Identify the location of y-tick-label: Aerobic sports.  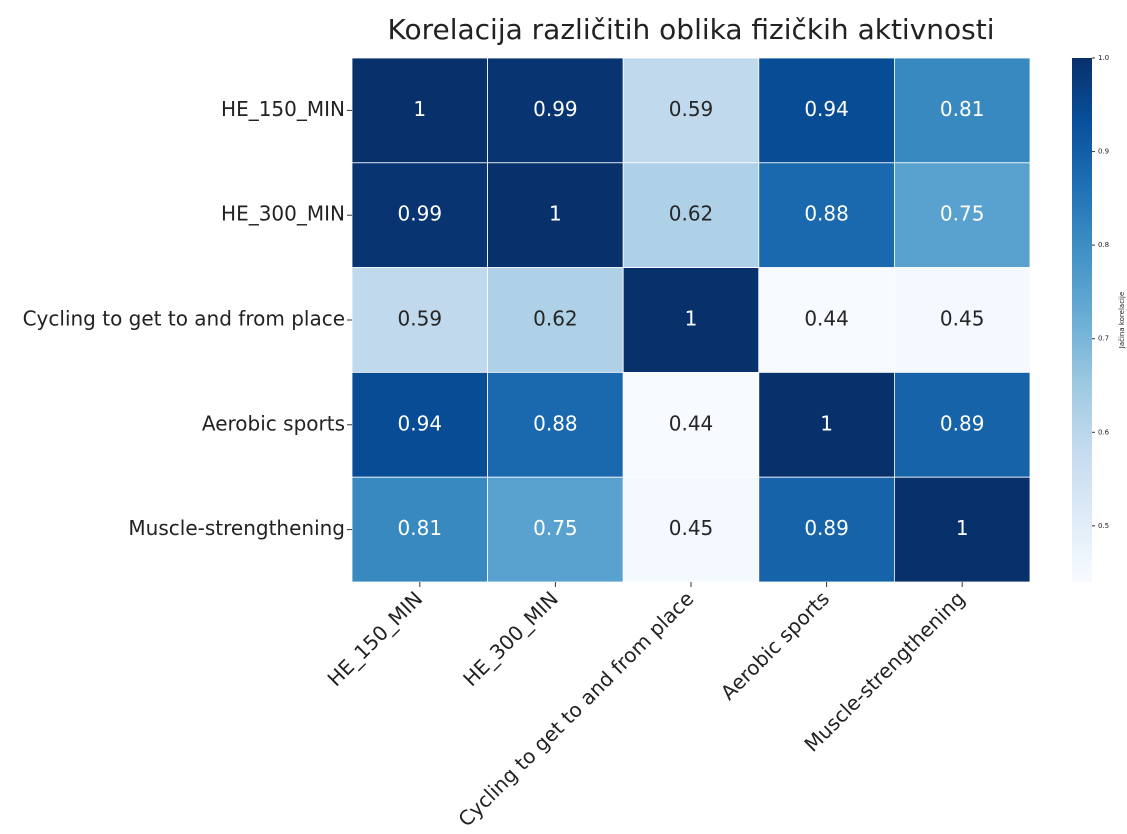
(273, 423).